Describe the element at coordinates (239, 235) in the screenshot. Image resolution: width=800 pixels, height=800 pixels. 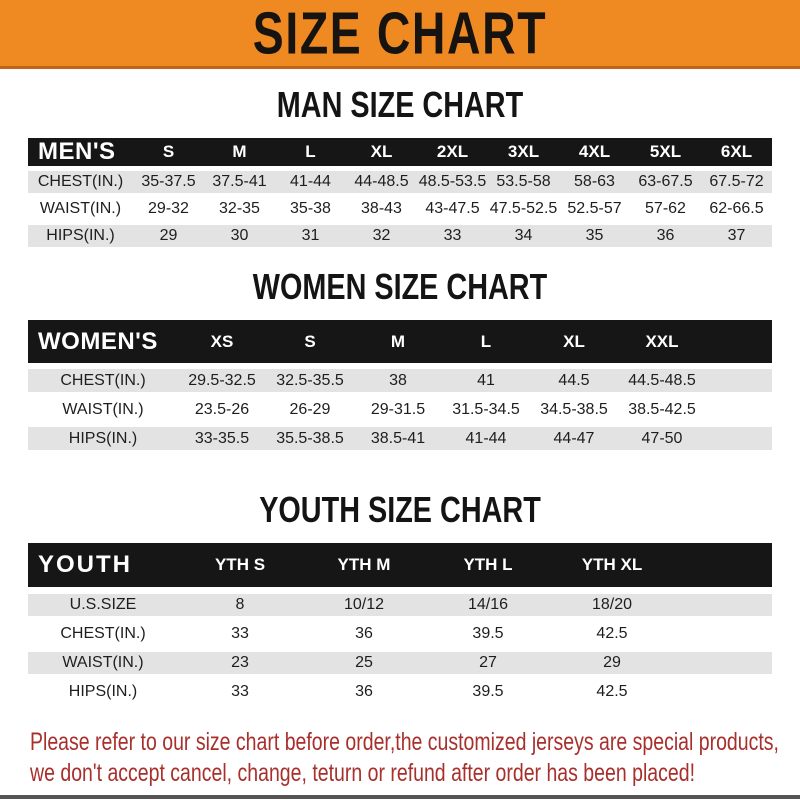
I see `table-cell: 30` at that location.